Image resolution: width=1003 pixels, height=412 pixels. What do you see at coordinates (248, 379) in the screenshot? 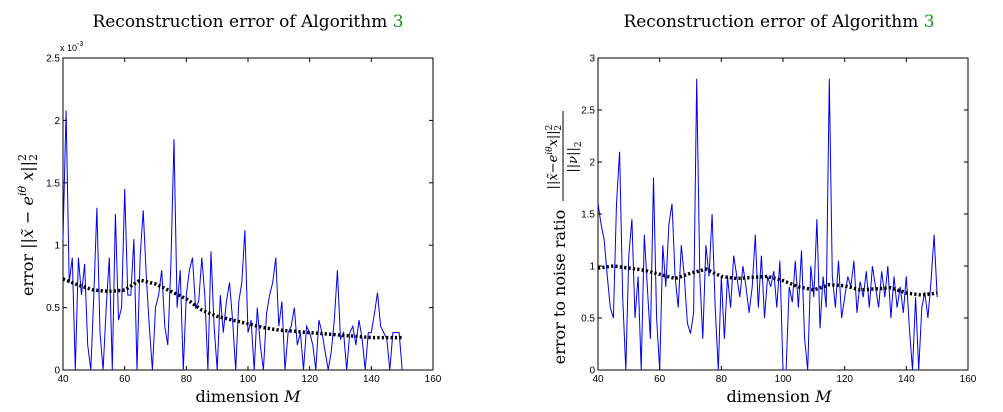
I see `chart-left-xtick-label: 100` at bounding box center [248, 379].